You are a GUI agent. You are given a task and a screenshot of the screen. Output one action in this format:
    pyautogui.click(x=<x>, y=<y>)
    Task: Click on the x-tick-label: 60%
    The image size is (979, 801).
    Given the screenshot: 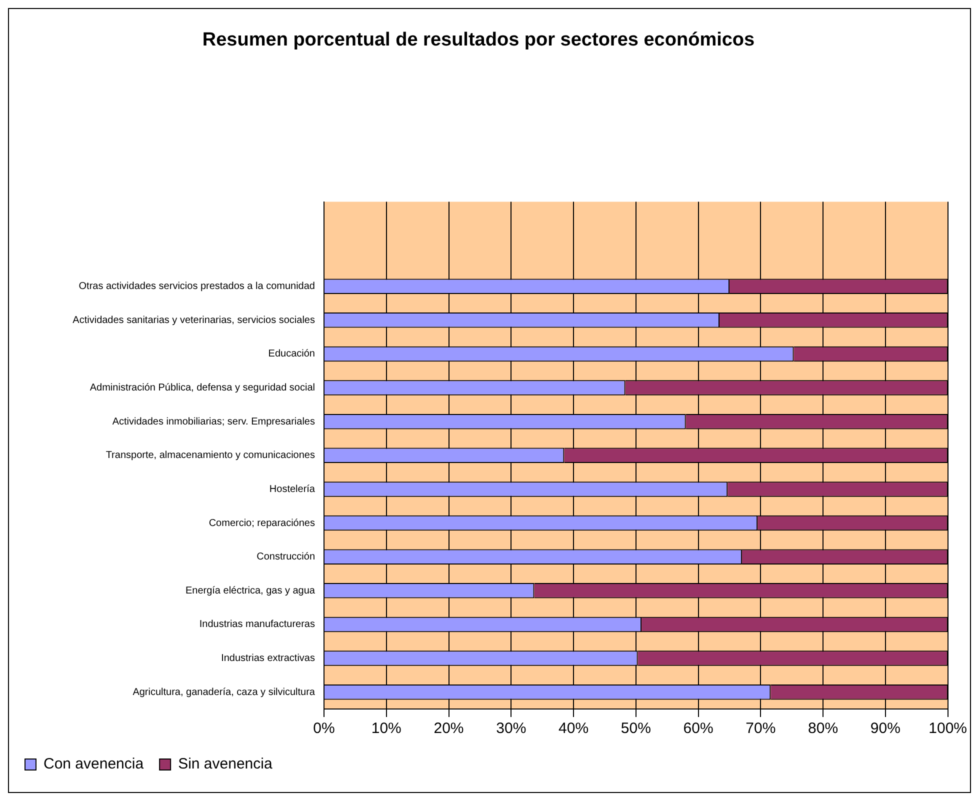 What is the action you would take?
    pyautogui.click(x=698, y=729)
    